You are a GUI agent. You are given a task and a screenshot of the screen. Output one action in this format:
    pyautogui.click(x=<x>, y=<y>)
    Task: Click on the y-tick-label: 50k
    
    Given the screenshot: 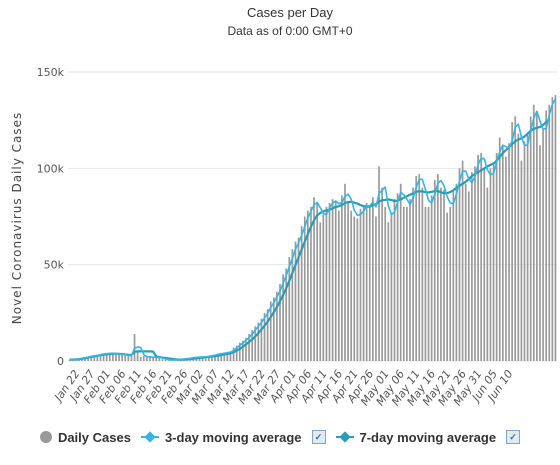 What is the action you would take?
    pyautogui.click(x=54, y=265)
    